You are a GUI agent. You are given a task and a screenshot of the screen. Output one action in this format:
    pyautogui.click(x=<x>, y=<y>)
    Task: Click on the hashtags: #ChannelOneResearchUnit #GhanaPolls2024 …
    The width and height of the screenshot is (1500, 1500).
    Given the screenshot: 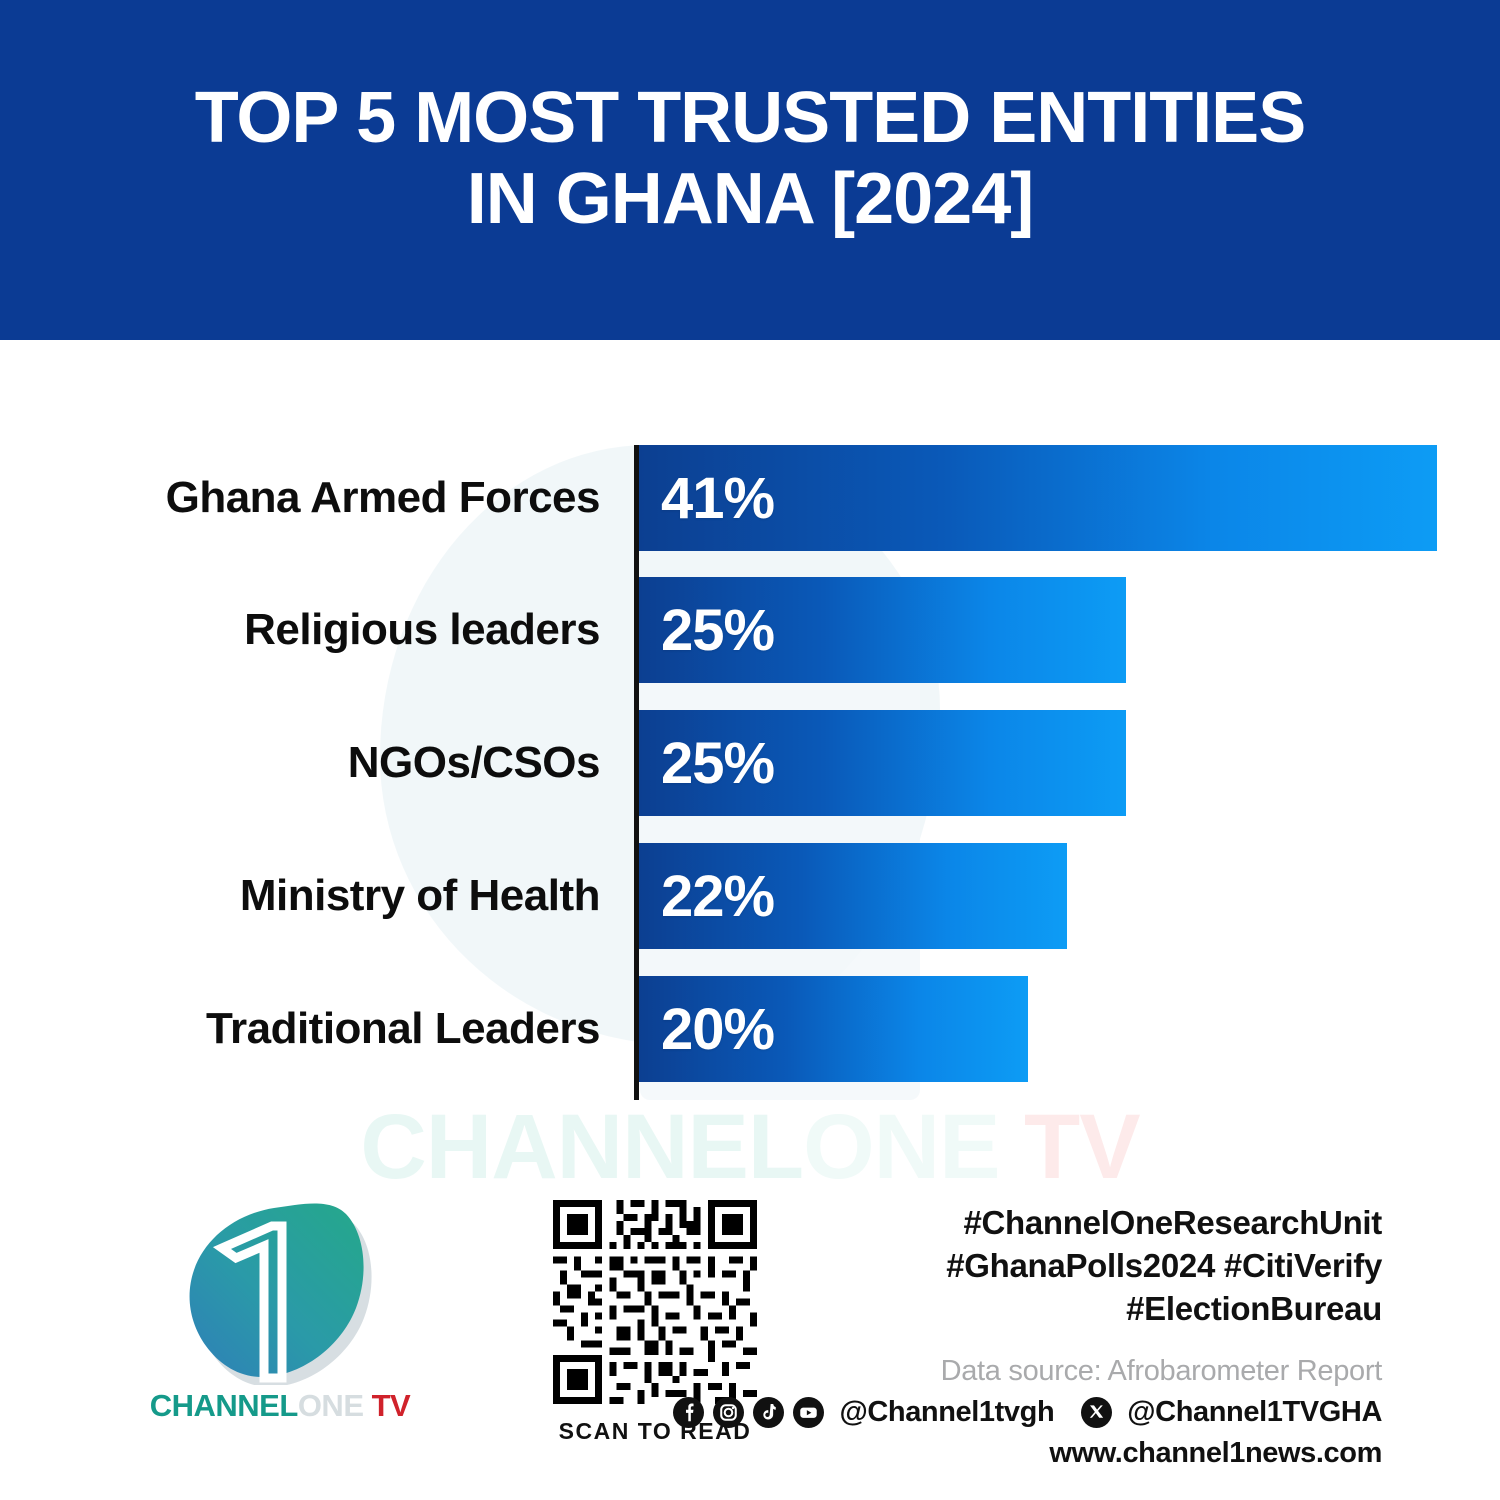 What is the action you would take?
    pyautogui.click(x=1122, y=1266)
    